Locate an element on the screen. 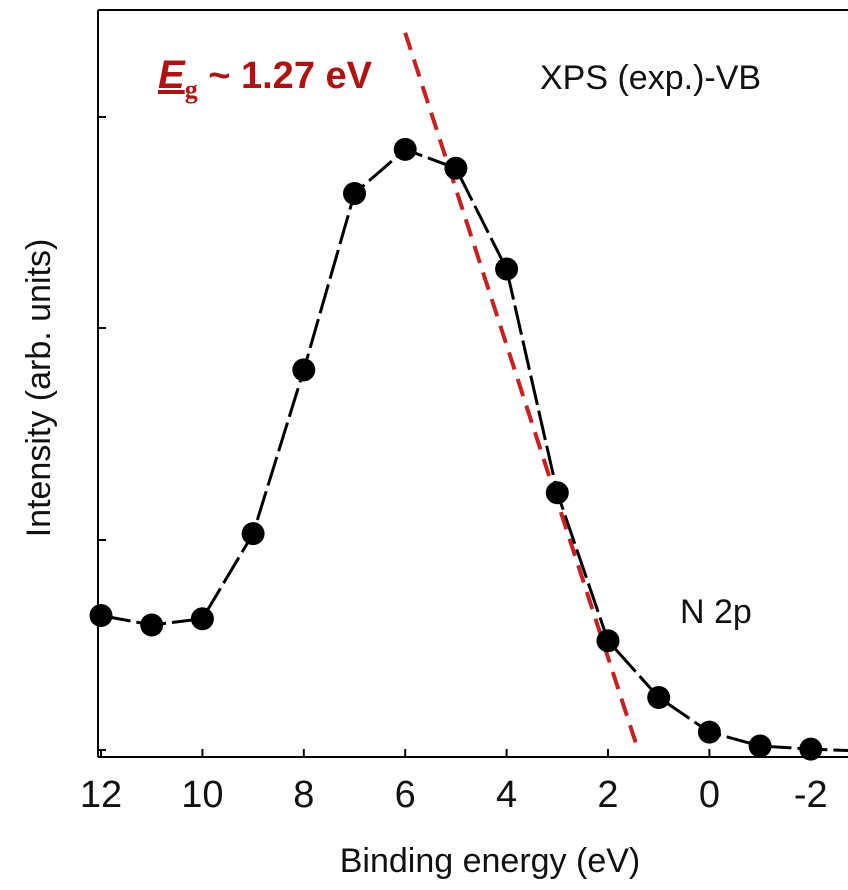 This screenshot has width=848, height=890. eg-annotation: Eg ~ 1.27 eV is located at coordinates (265, 78).